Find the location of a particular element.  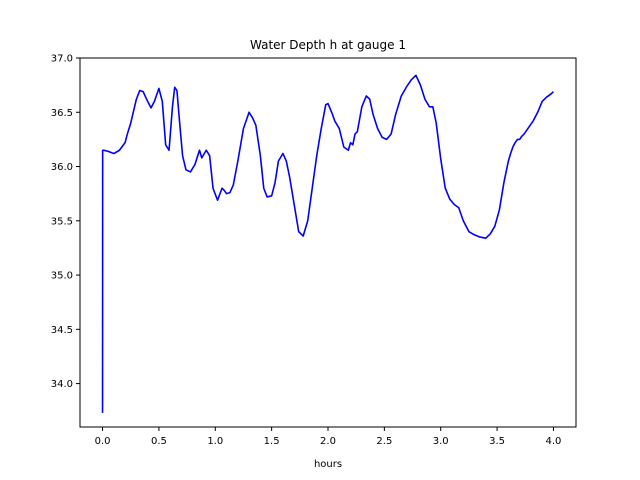

y-tick-label: 37.0 is located at coordinates (62, 59).